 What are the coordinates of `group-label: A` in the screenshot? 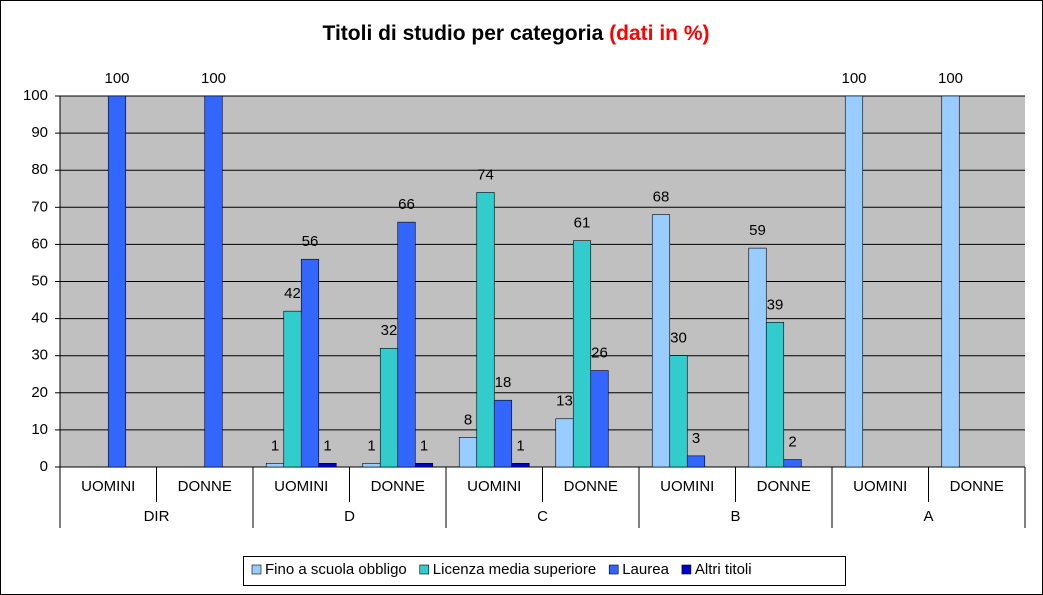 It's located at (928, 516).